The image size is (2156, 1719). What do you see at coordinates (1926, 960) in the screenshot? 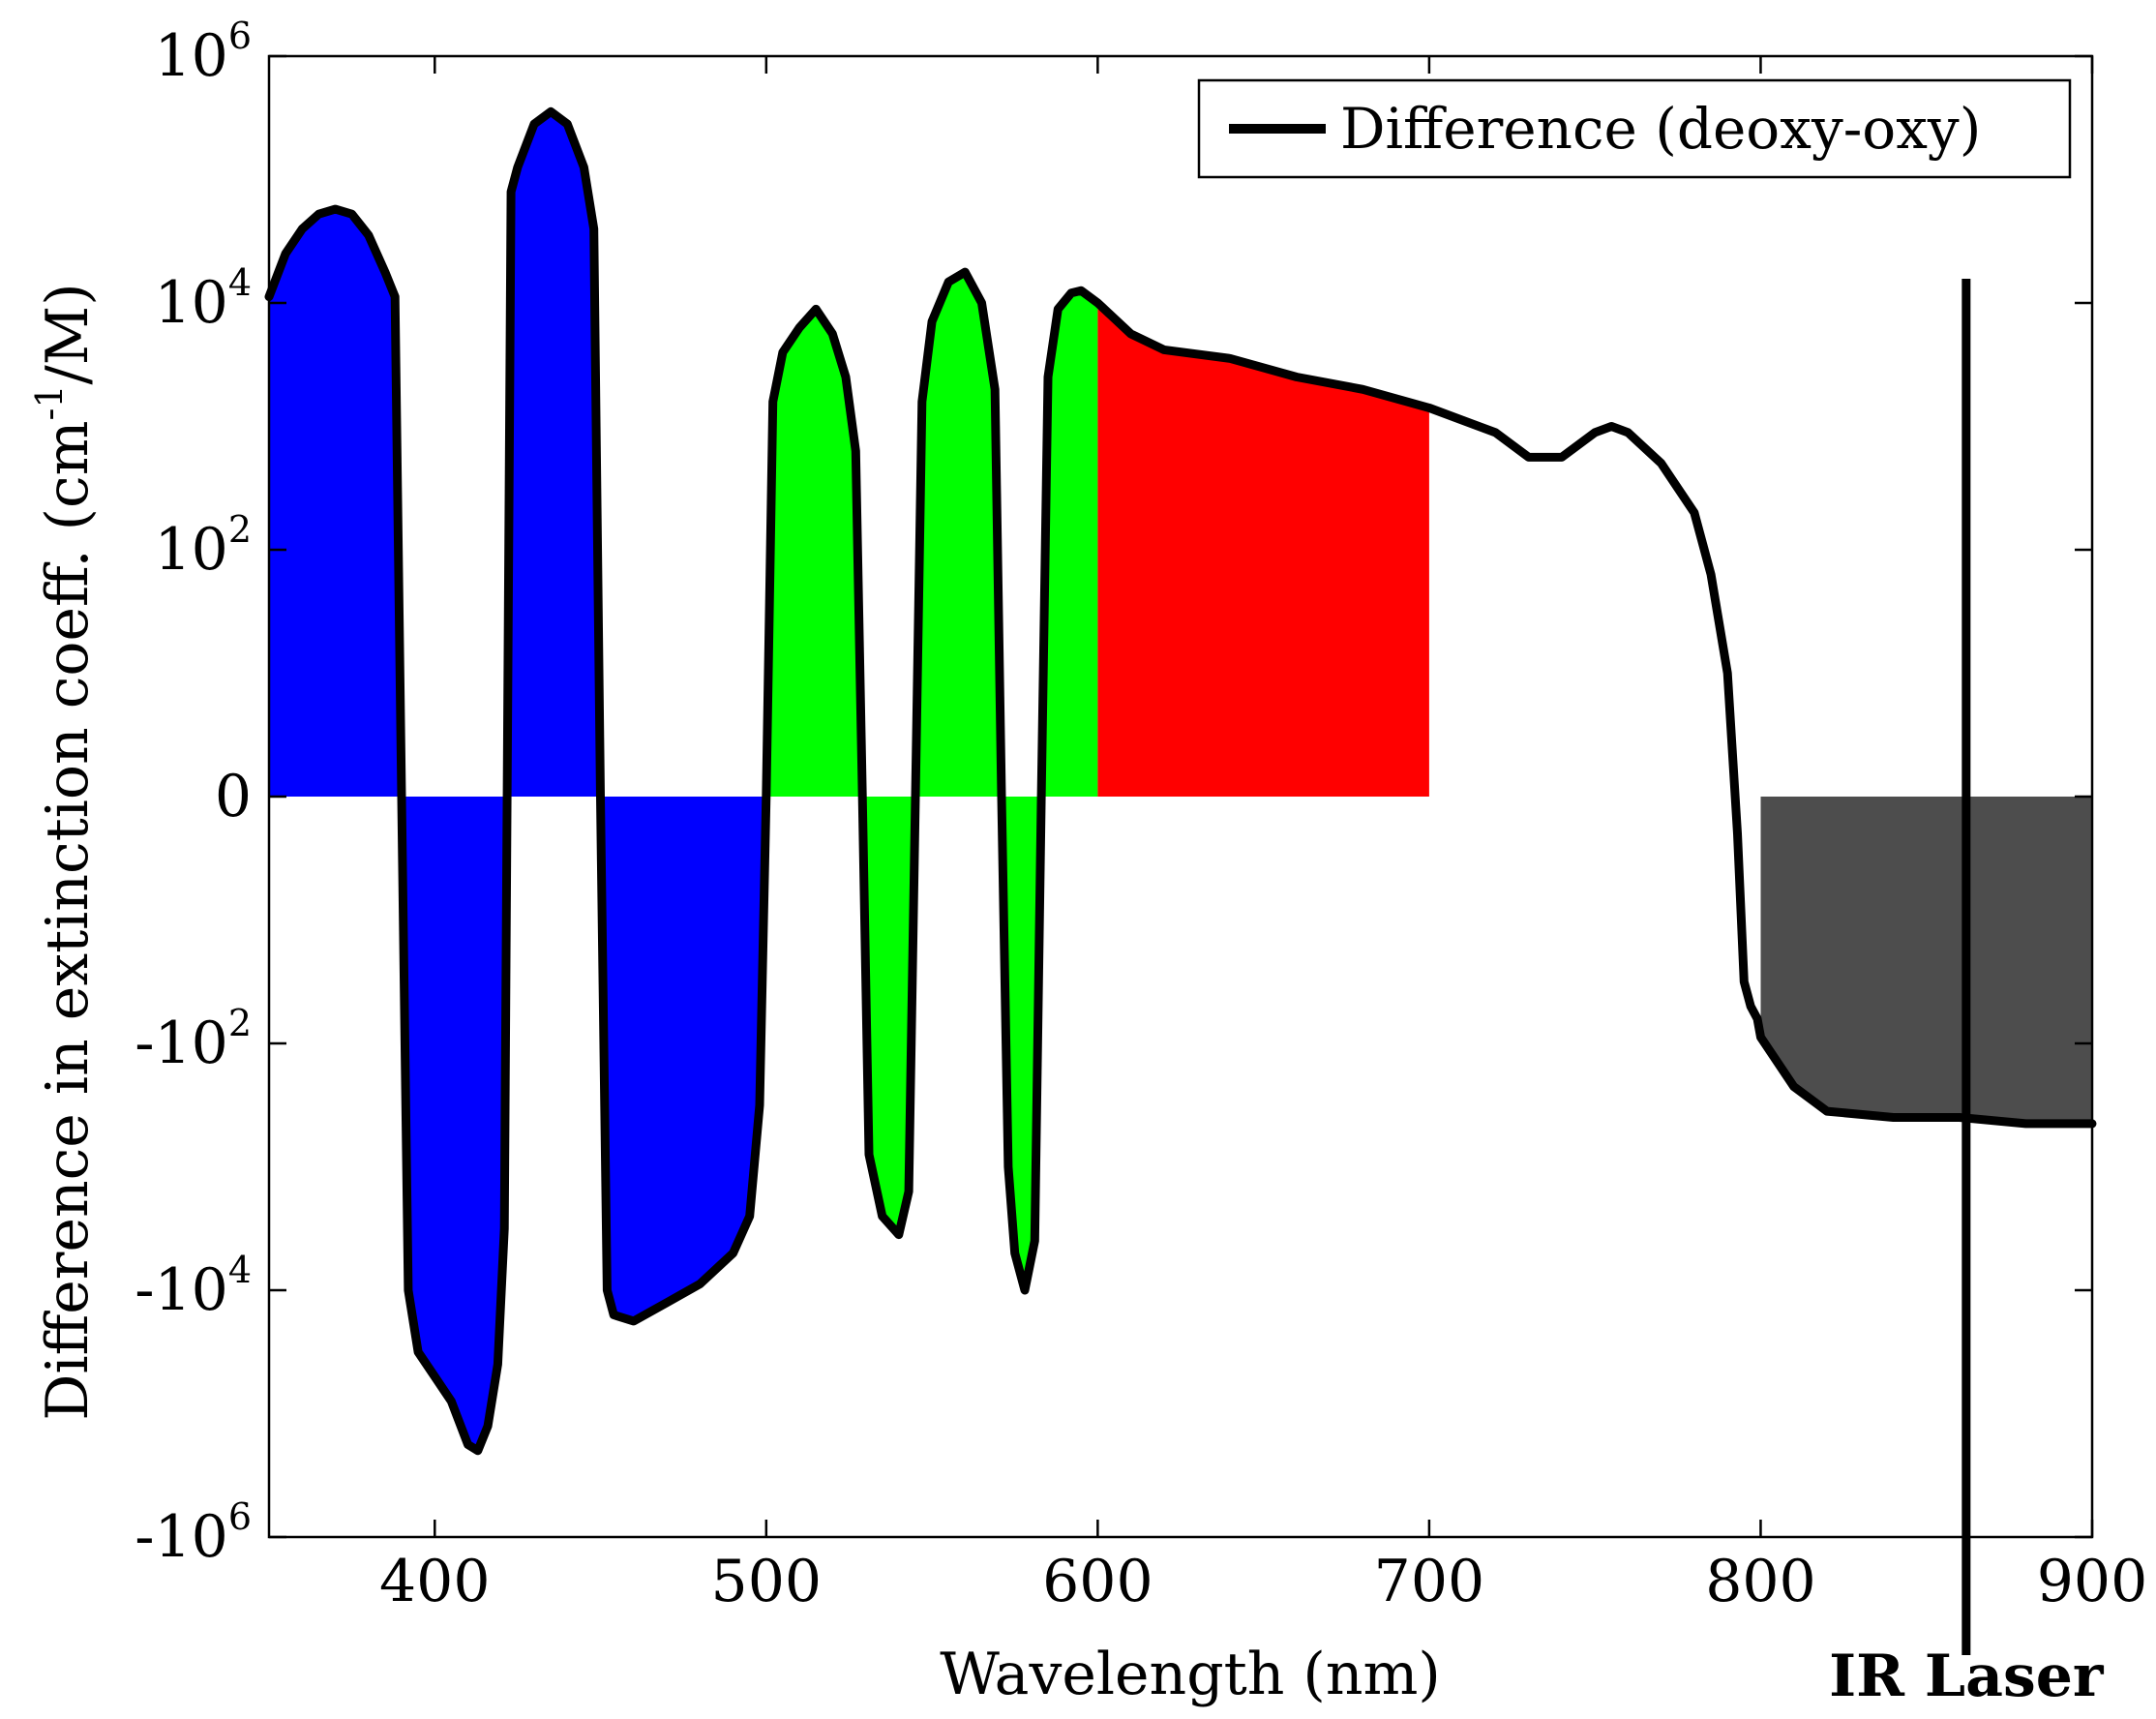
I see `fill-region-near-infrared` at bounding box center [1926, 960].